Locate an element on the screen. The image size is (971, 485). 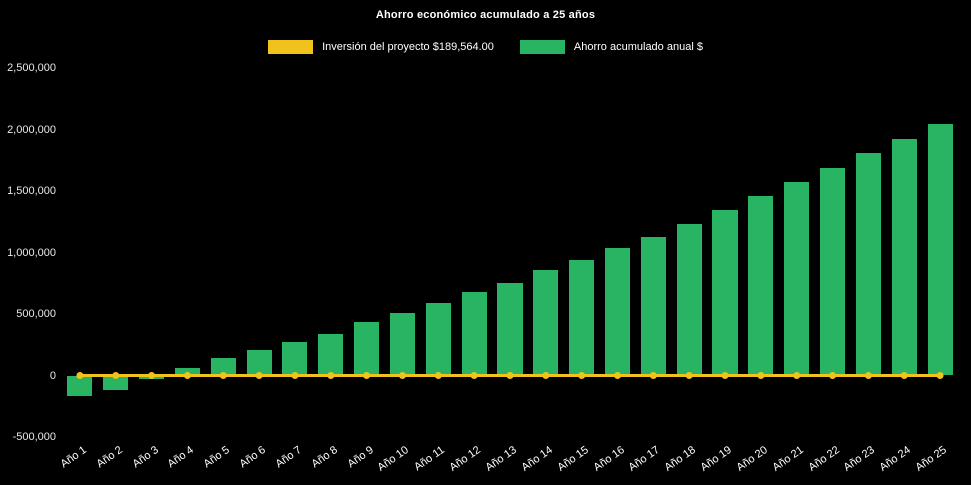
chart-title: Ahorro económico acumulado a 25 años is located at coordinates (485, 15).